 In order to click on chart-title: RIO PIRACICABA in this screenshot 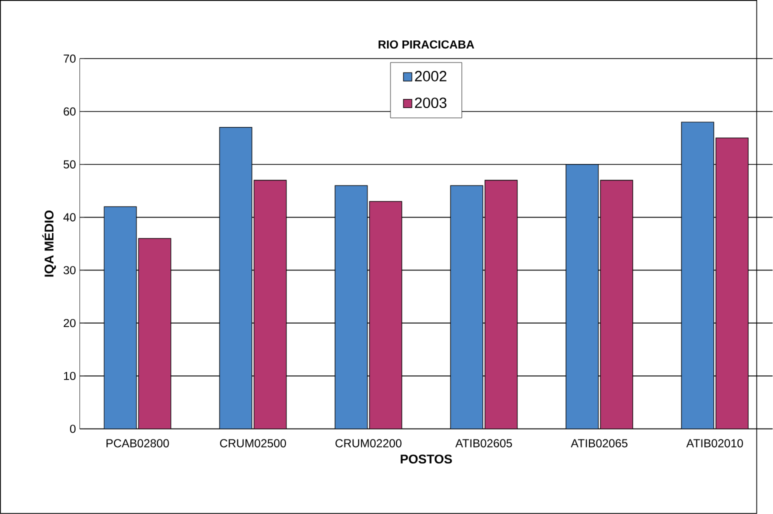, I will do `click(426, 44)`.